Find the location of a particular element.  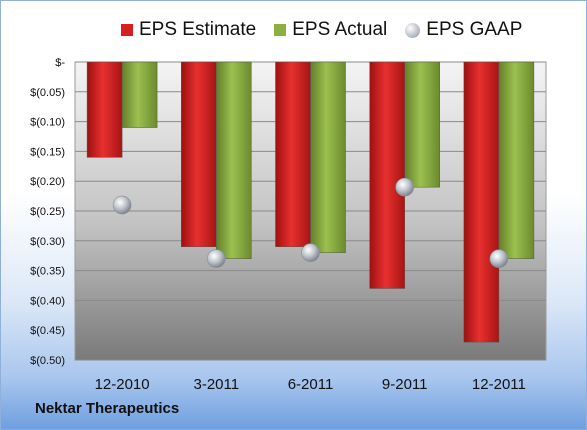

y-tick-label: $(0.05) is located at coordinates (47, 93).